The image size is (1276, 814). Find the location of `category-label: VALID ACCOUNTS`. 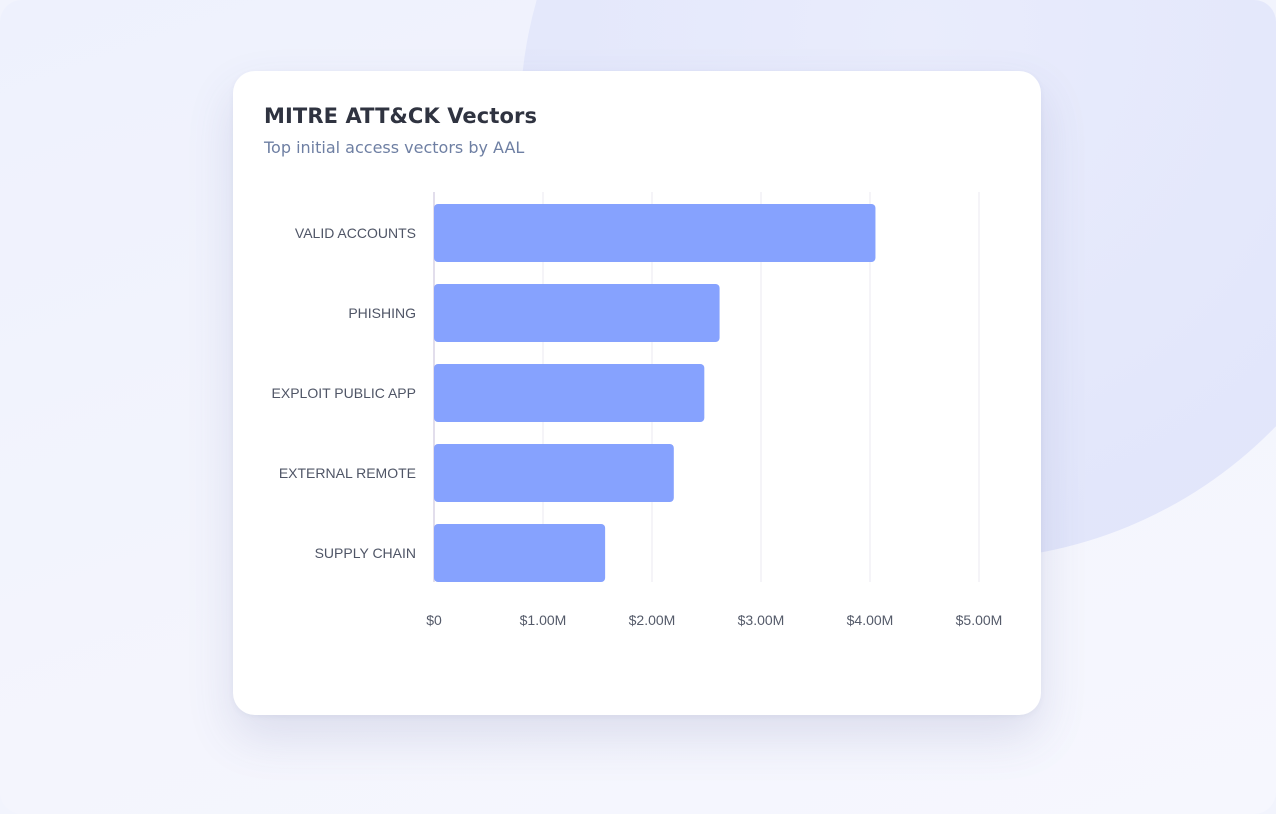

category-label: VALID ACCOUNTS is located at coordinates (355, 233).